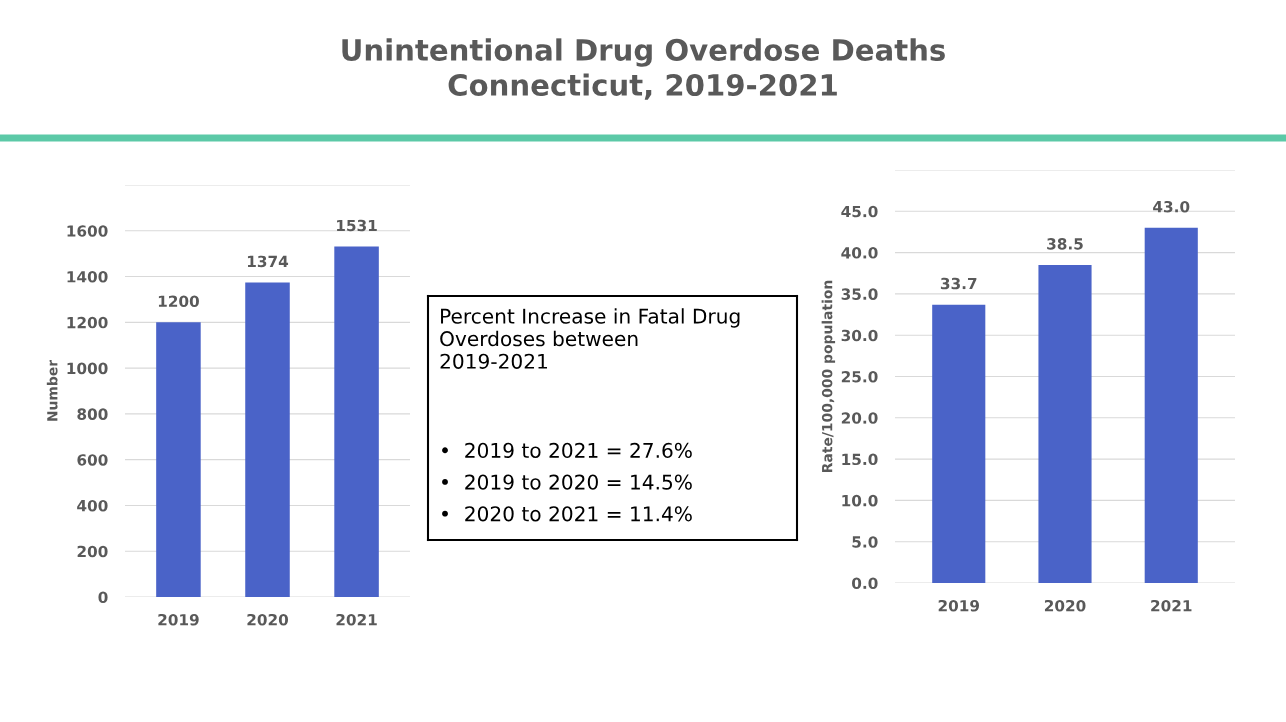 The image size is (1286, 722). Describe the element at coordinates (52, 390) in the screenshot. I see `y-axis-title: Number` at that location.